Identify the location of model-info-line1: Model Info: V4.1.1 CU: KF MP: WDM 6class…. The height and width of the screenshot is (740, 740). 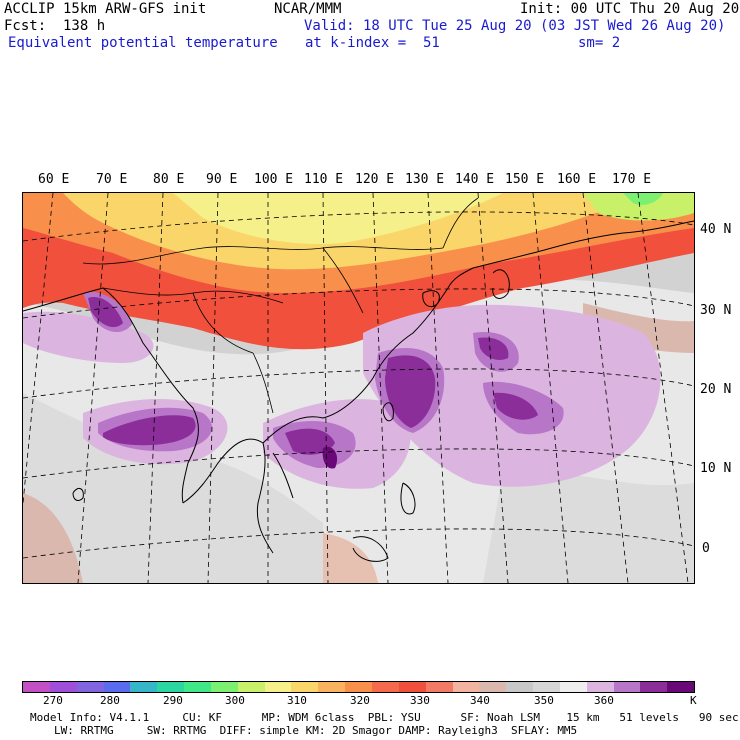
(384, 717).